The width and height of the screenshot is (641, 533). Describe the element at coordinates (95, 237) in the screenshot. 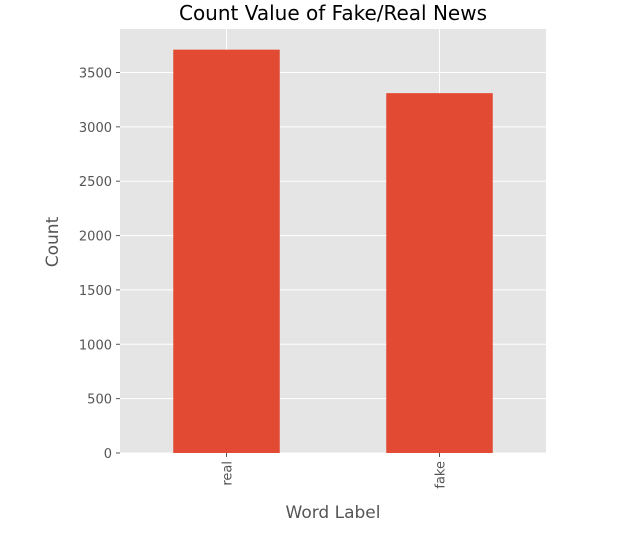

I see `y-tick-label: 2000` at that location.